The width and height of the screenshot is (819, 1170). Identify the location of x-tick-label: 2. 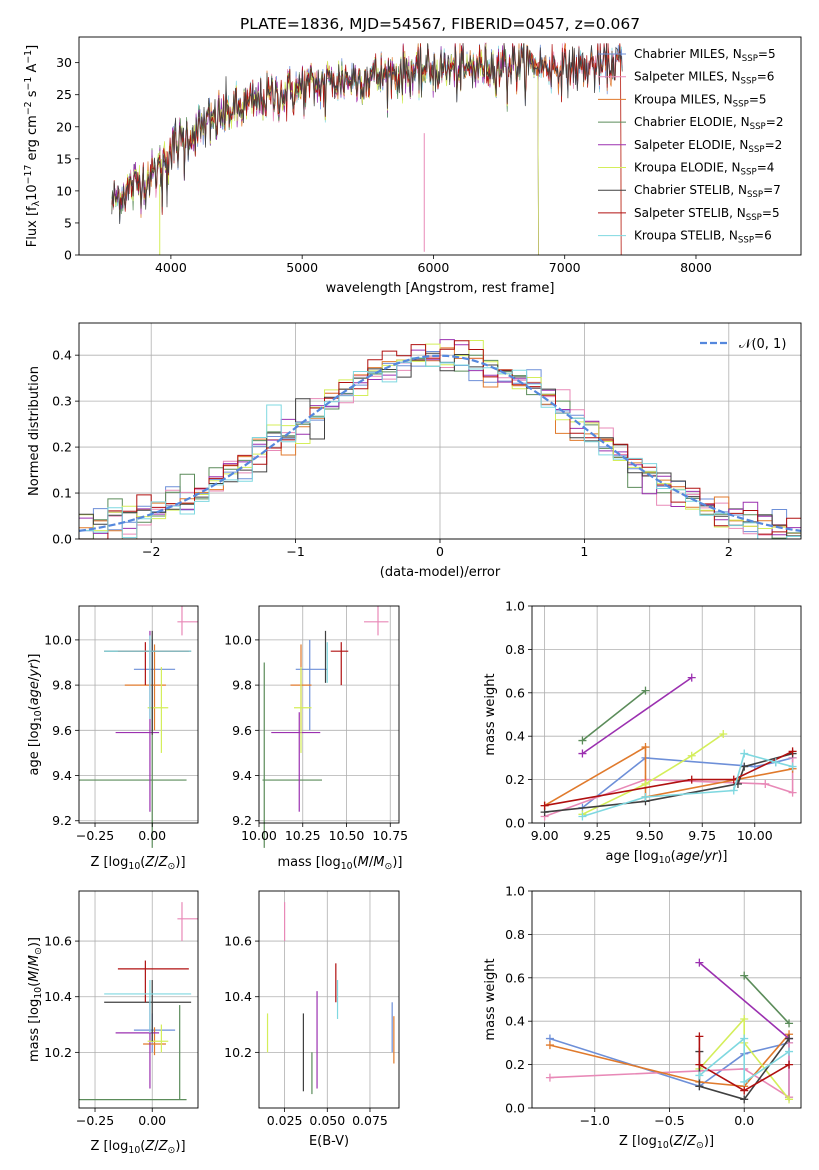
(729, 551).